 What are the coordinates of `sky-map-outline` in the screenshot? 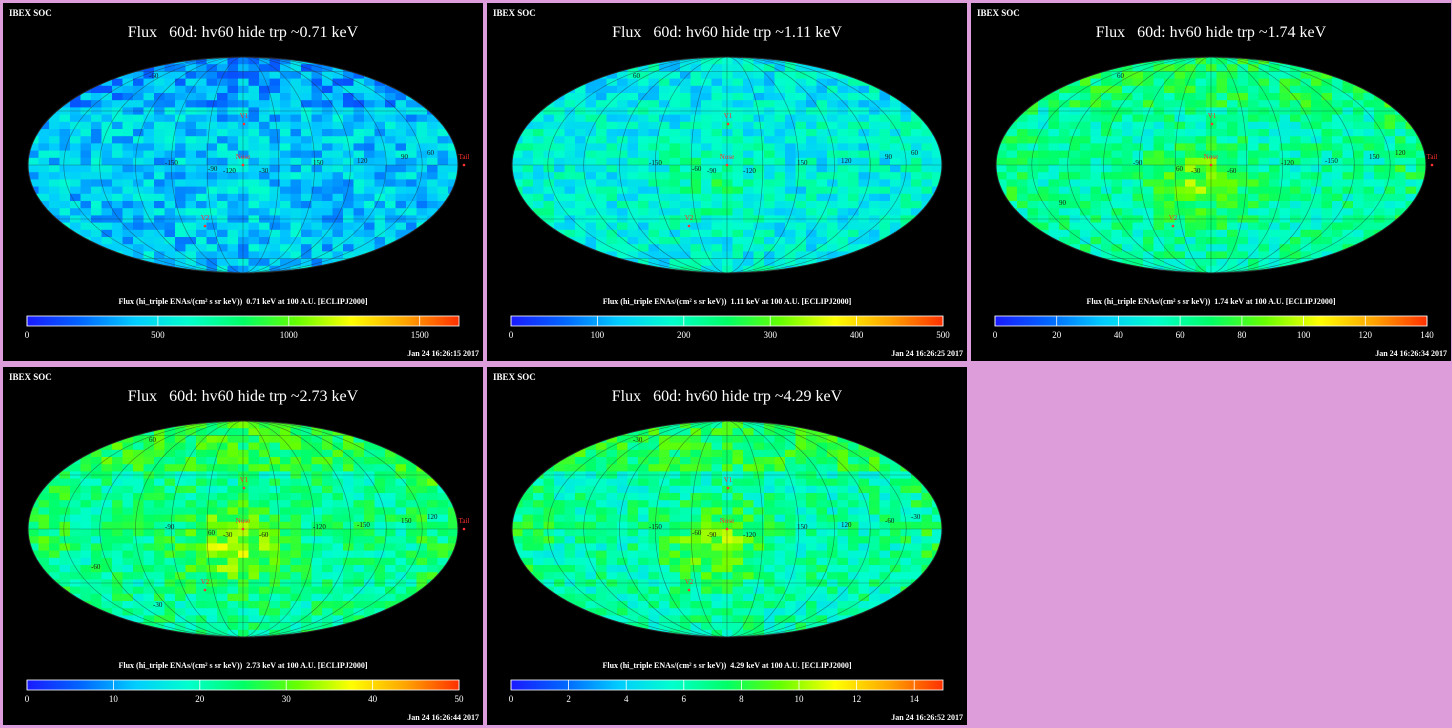 It's located at (243, 165).